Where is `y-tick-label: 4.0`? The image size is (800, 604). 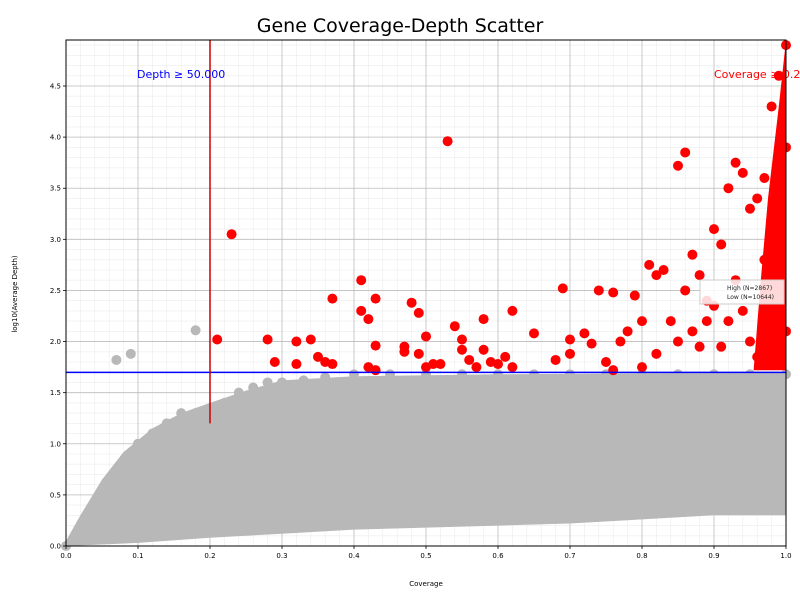
y-tick-label: 4.0 is located at coordinates (55, 138).